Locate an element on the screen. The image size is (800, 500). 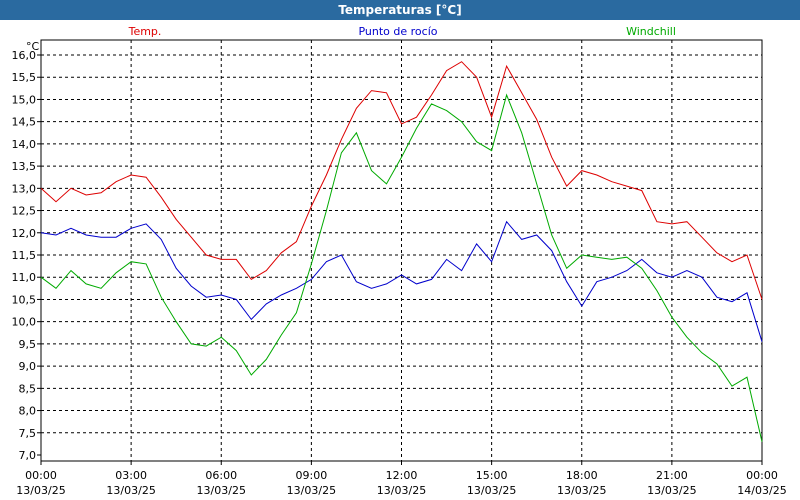
y-tick-label: 13,0 is located at coordinates (24, 188).